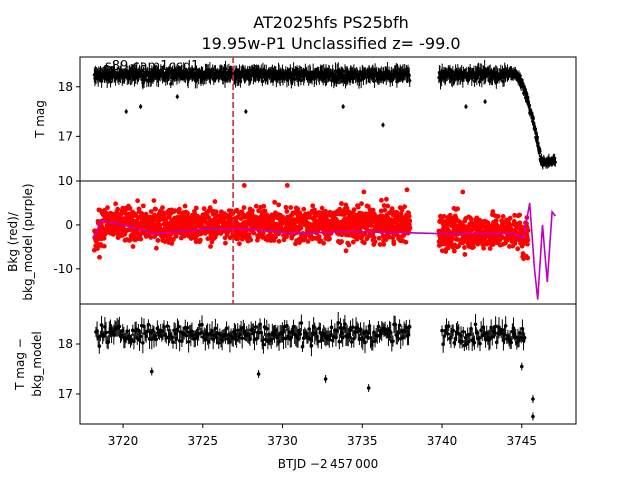 This screenshot has height=480, width=640. I want to click on bkg-axis-ticks: 10 0 -10, so click(66, 225).